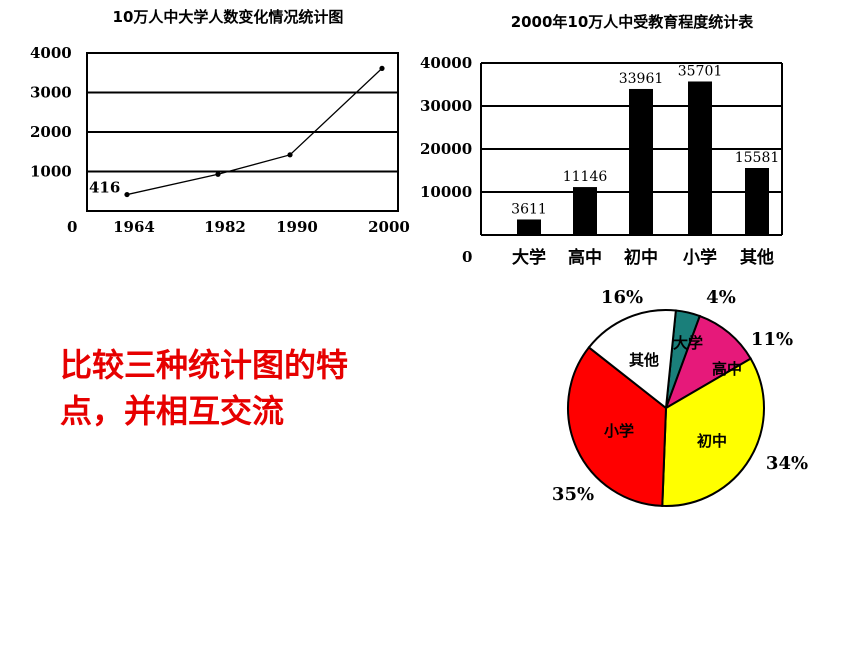 The width and height of the screenshot is (860, 645). What do you see at coordinates (712, 441) in the screenshot?
I see `pie-slice-label: 初中` at bounding box center [712, 441].